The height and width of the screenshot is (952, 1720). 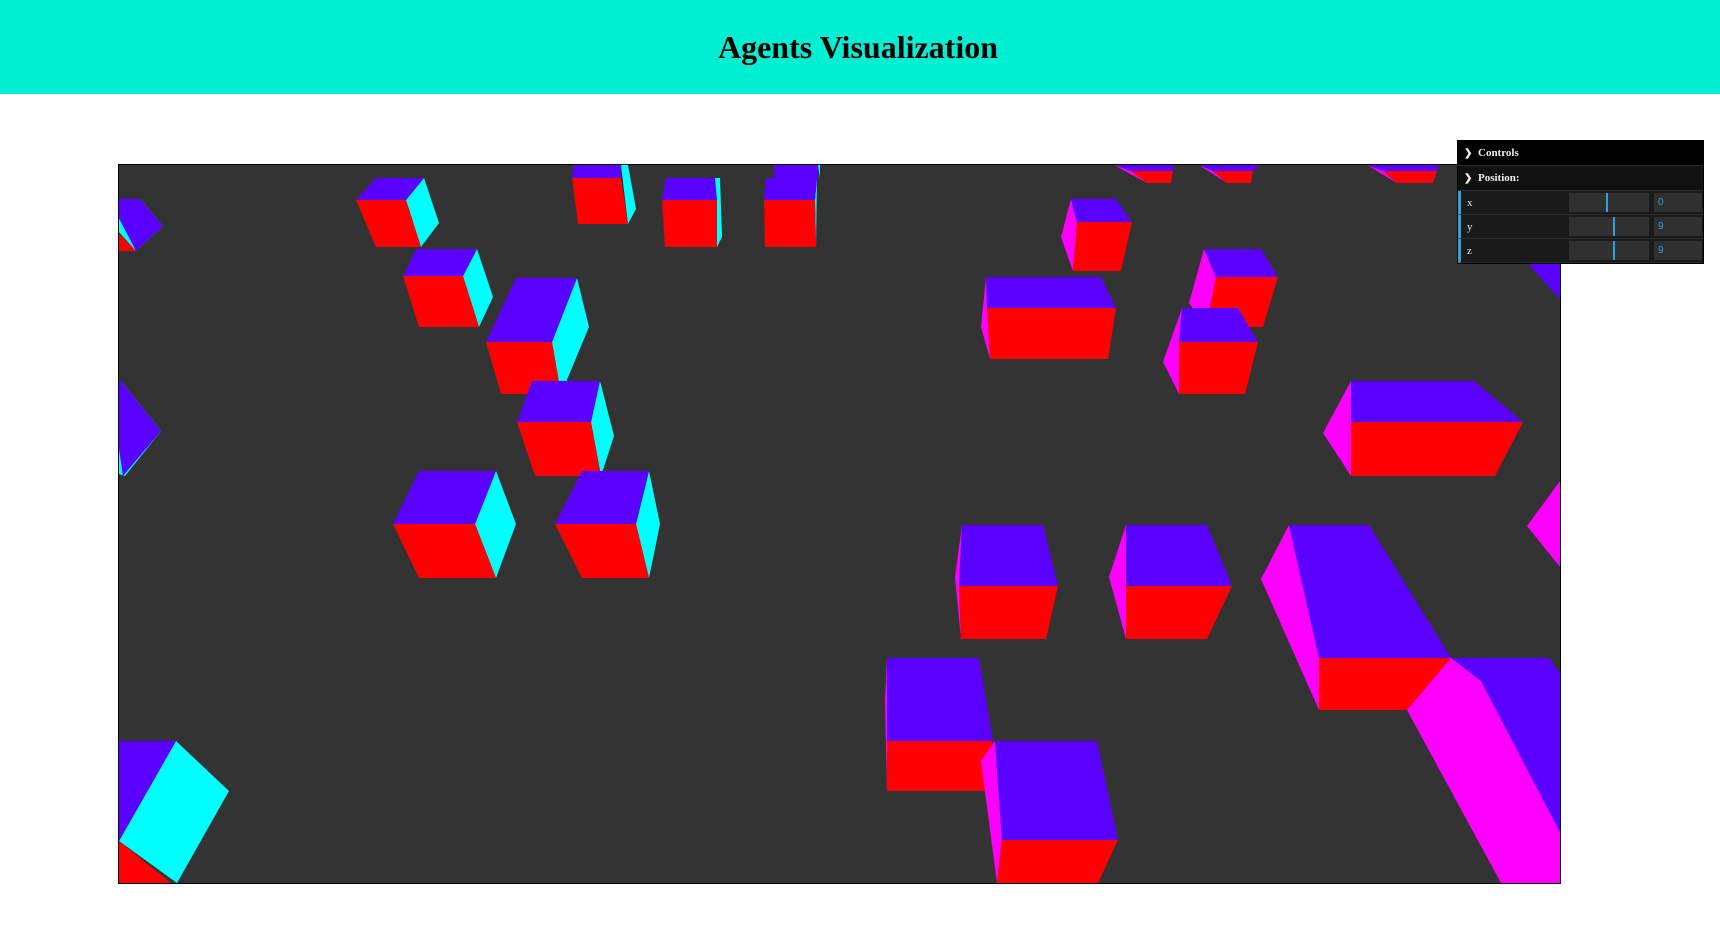 What do you see at coordinates (648, 524) in the screenshot?
I see `box-11-side` at bounding box center [648, 524].